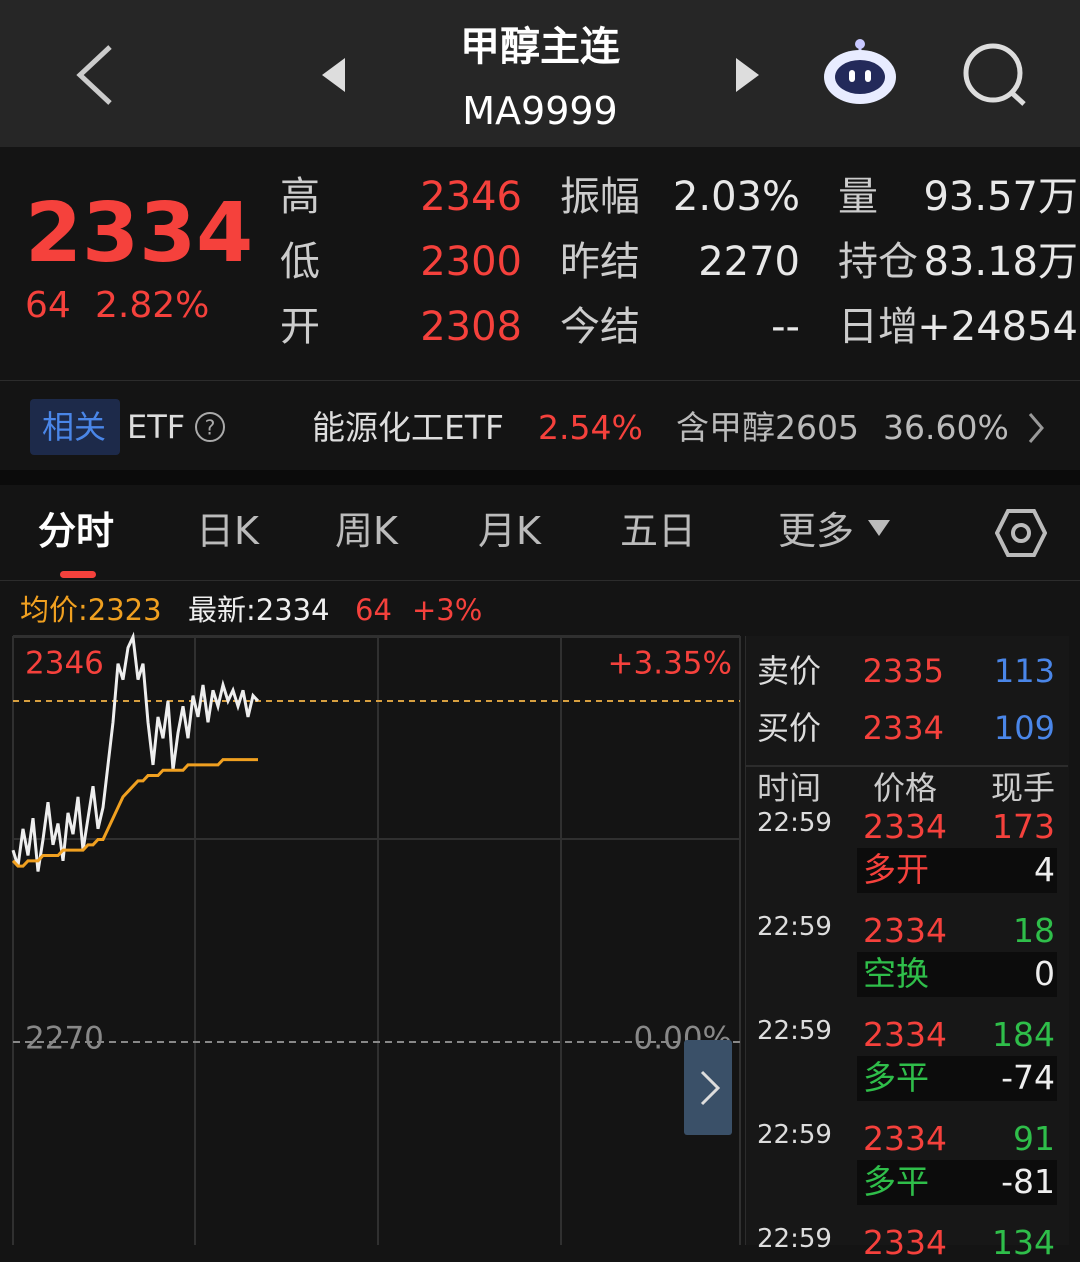  What do you see at coordinates (300, 327) in the screenshot?
I see `stat-label: 开` at bounding box center [300, 327].